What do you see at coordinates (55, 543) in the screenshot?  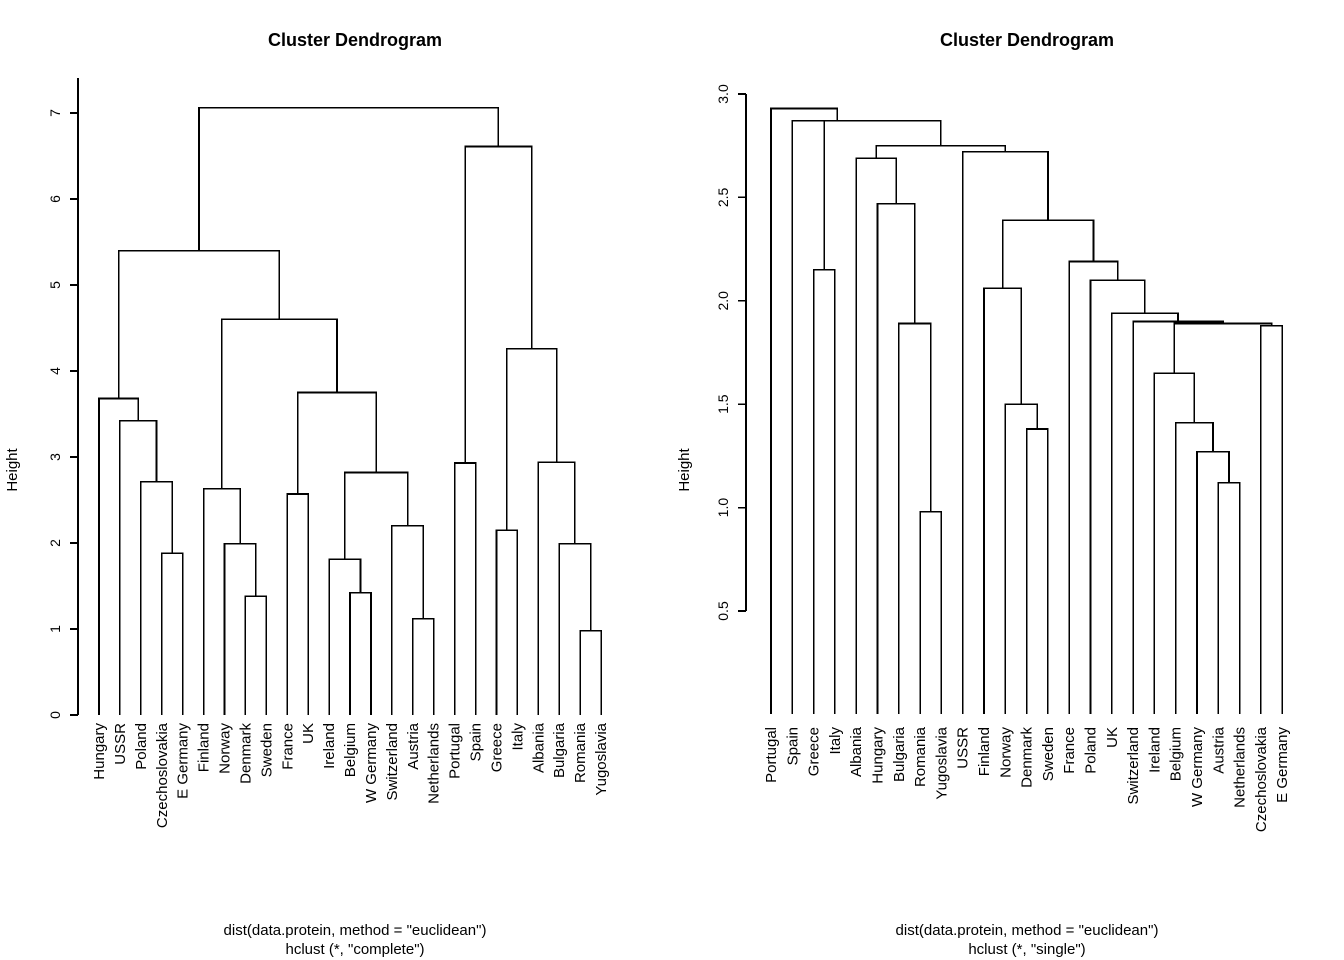 I see `y-tick-label: 2` at bounding box center [55, 543].